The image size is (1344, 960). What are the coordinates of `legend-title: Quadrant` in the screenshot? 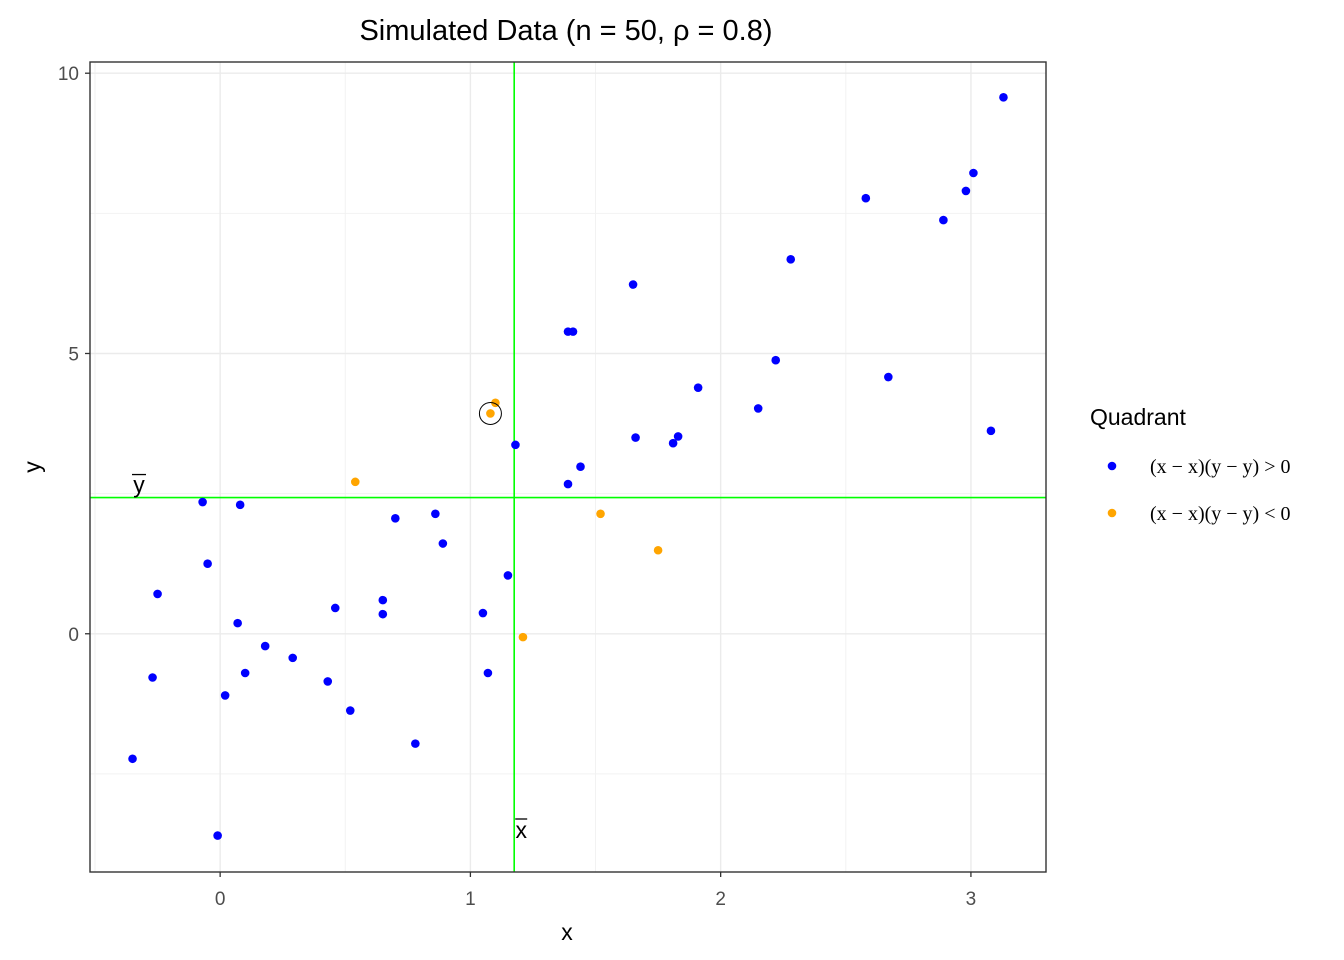 It's located at (1138, 417).